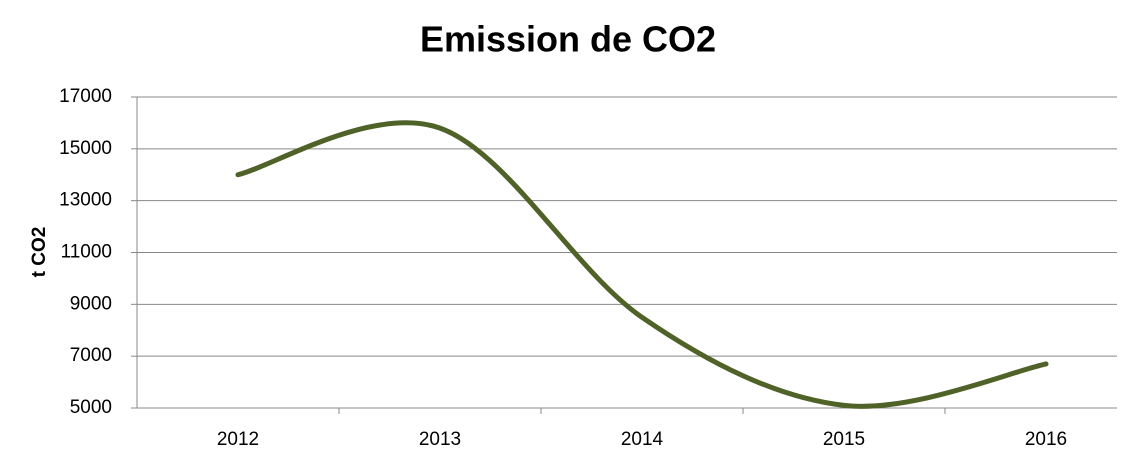  I want to click on x-tick-label: 2015, so click(844, 439).